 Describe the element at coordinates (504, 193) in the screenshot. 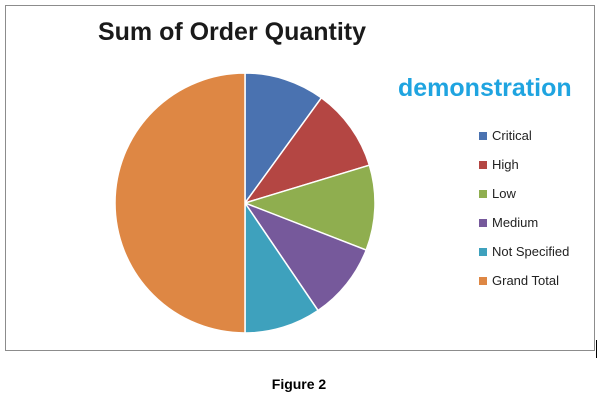

I see `legend-label: Low` at that location.